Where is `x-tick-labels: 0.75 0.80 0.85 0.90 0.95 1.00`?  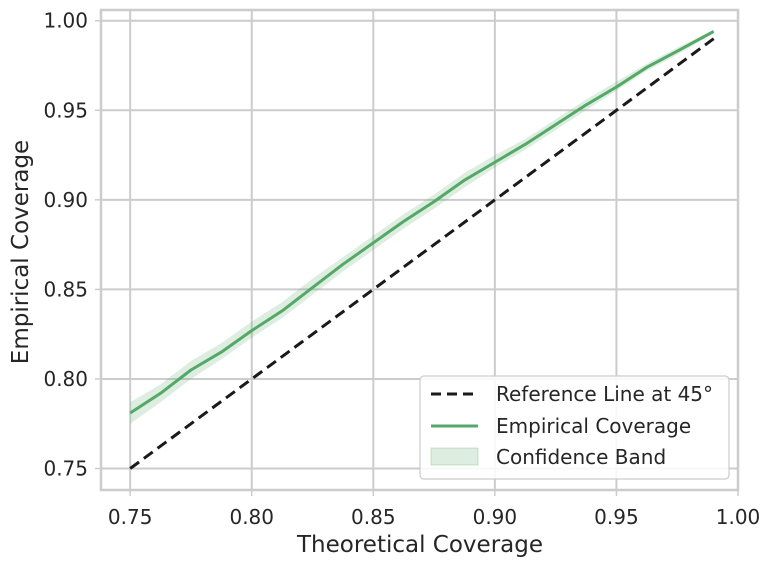
x-tick-labels: 0.75 0.80 0.85 0.90 0.95 1.00 is located at coordinates (434, 517).